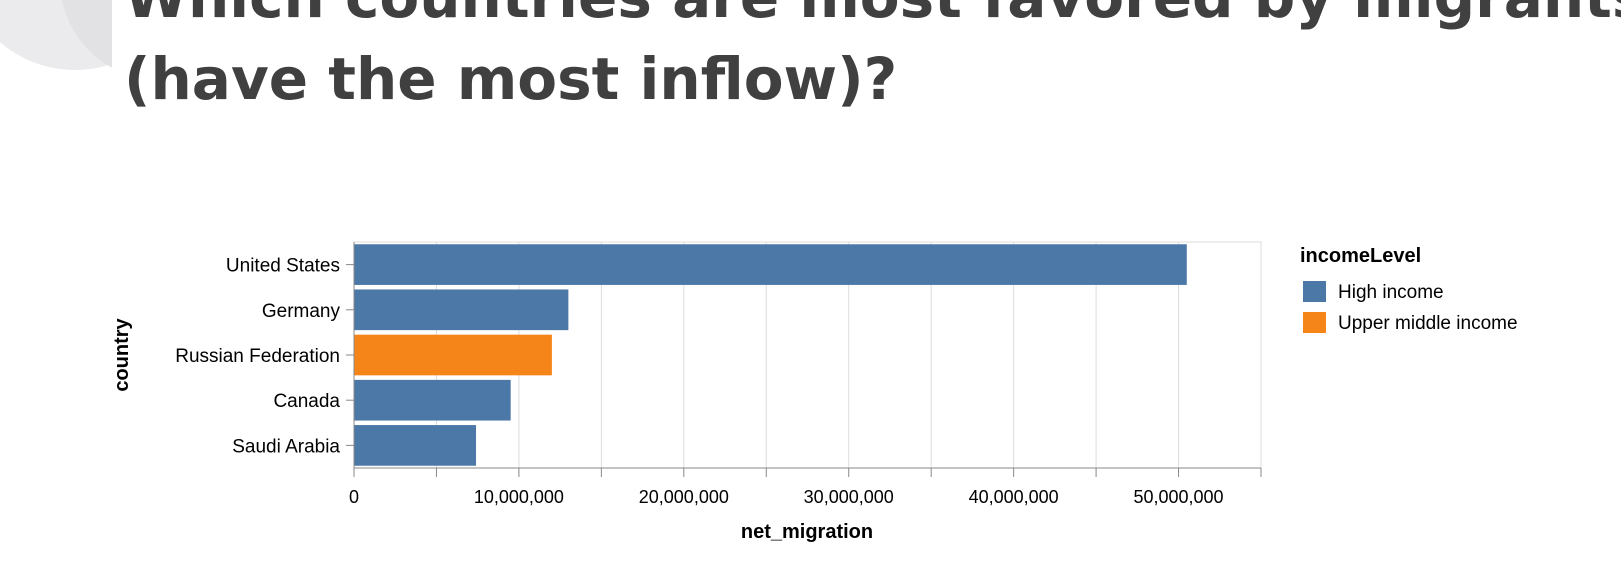 The width and height of the screenshot is (1621, 576). What do you see at coordinates (286, 446) in the screenshot?
I see `y-tick-label: Saudi Arabia` at bounding box center [286, 446].